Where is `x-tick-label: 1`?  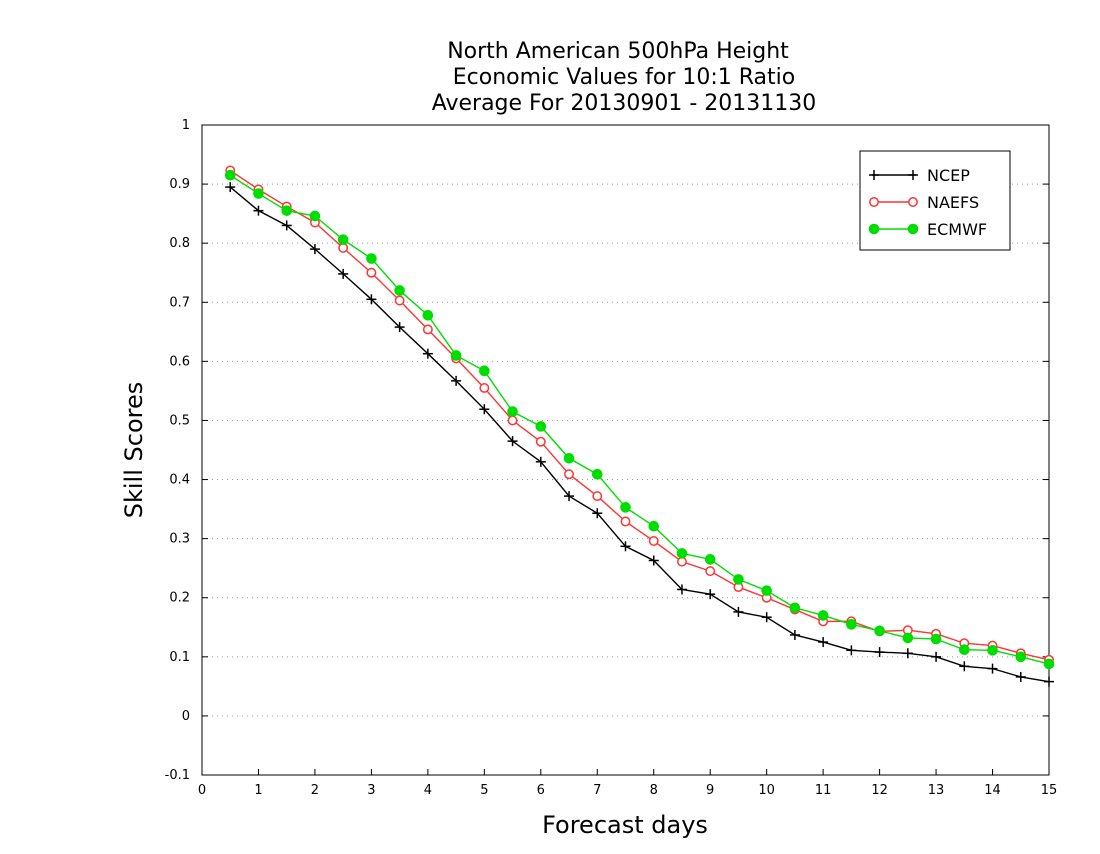
x-tick-label: 1 is located at coordinates (258, 790).